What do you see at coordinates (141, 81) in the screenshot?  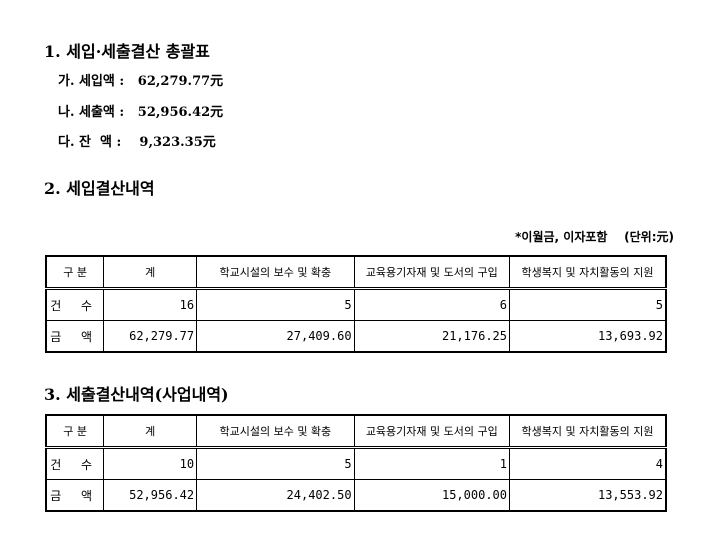 I see `revenue-line: 가. 세입액 : 62,279.77元` at bounding box center [141, 81].